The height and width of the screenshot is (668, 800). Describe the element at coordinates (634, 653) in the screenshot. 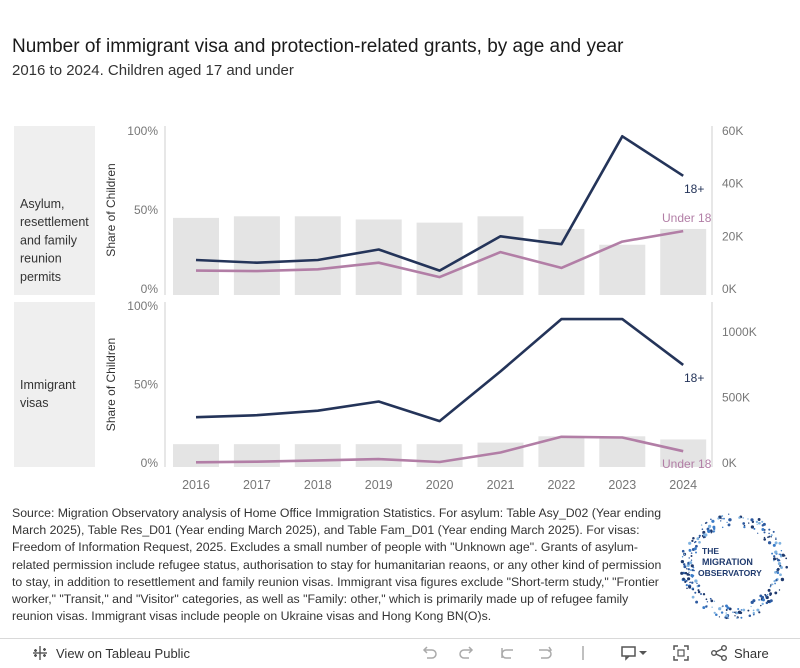

I see `comment-menu-button` at that location.